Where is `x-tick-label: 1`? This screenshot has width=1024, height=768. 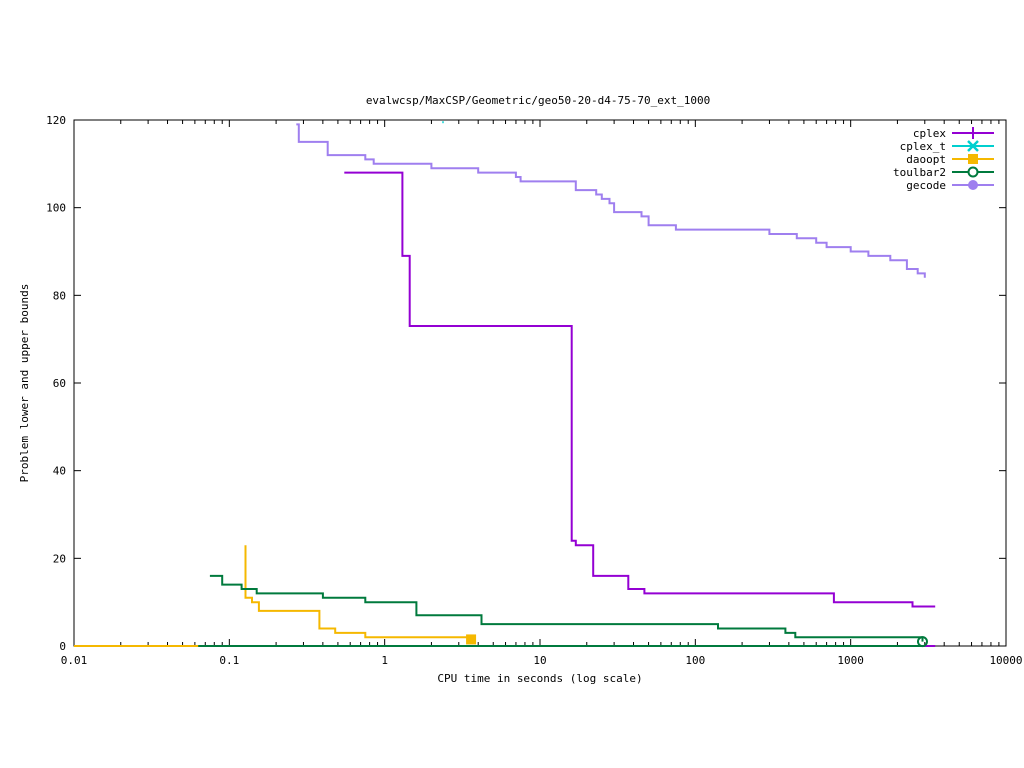
x-tick-label: 1 is located at coordinates (384, 660).